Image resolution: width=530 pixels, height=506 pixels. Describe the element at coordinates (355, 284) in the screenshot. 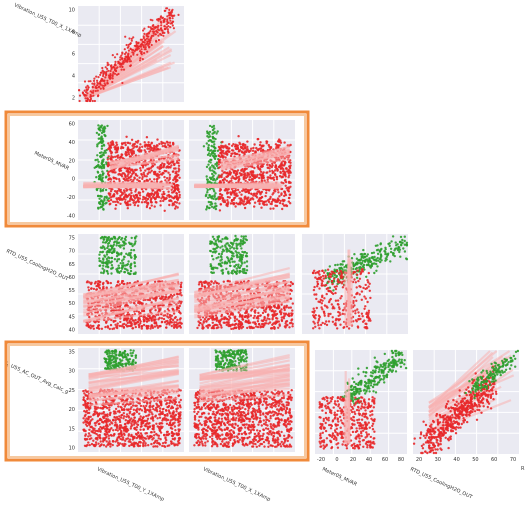

I see `panel-x-meter05-y-rtd` at that location.